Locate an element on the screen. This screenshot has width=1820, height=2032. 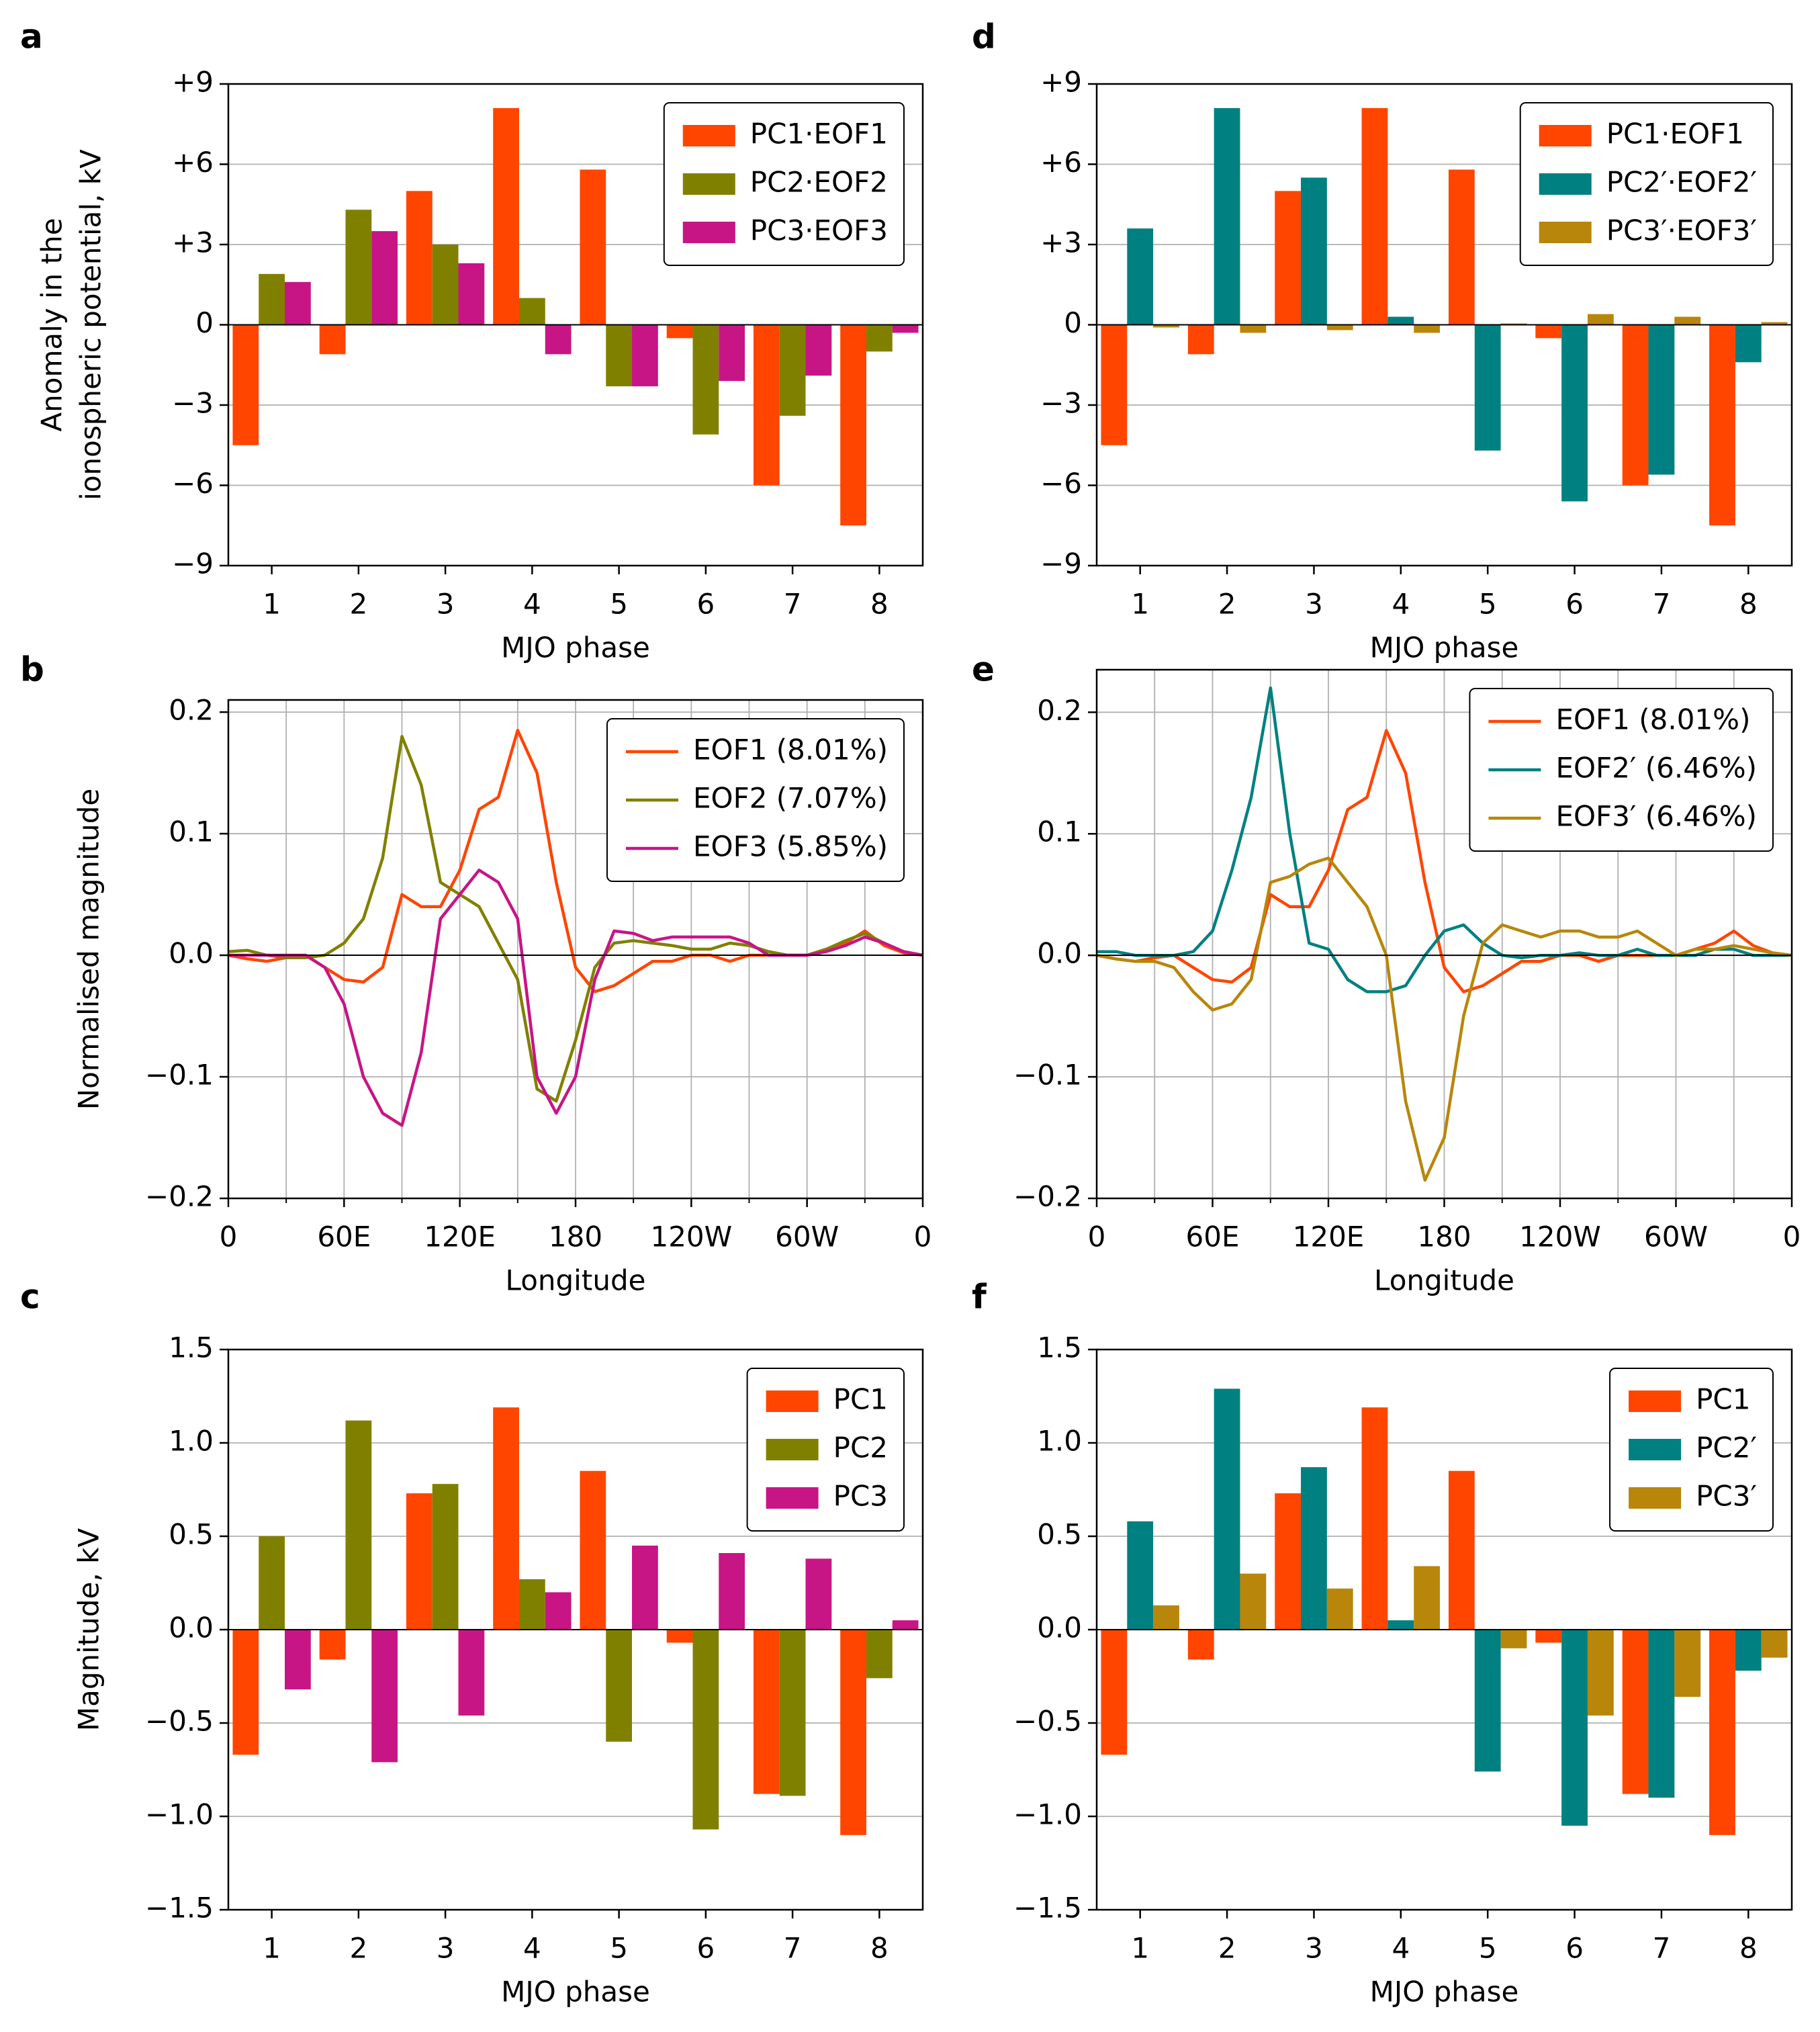
legend-label: PC3′·EOF3′ is located at coordinates (1681, 230).